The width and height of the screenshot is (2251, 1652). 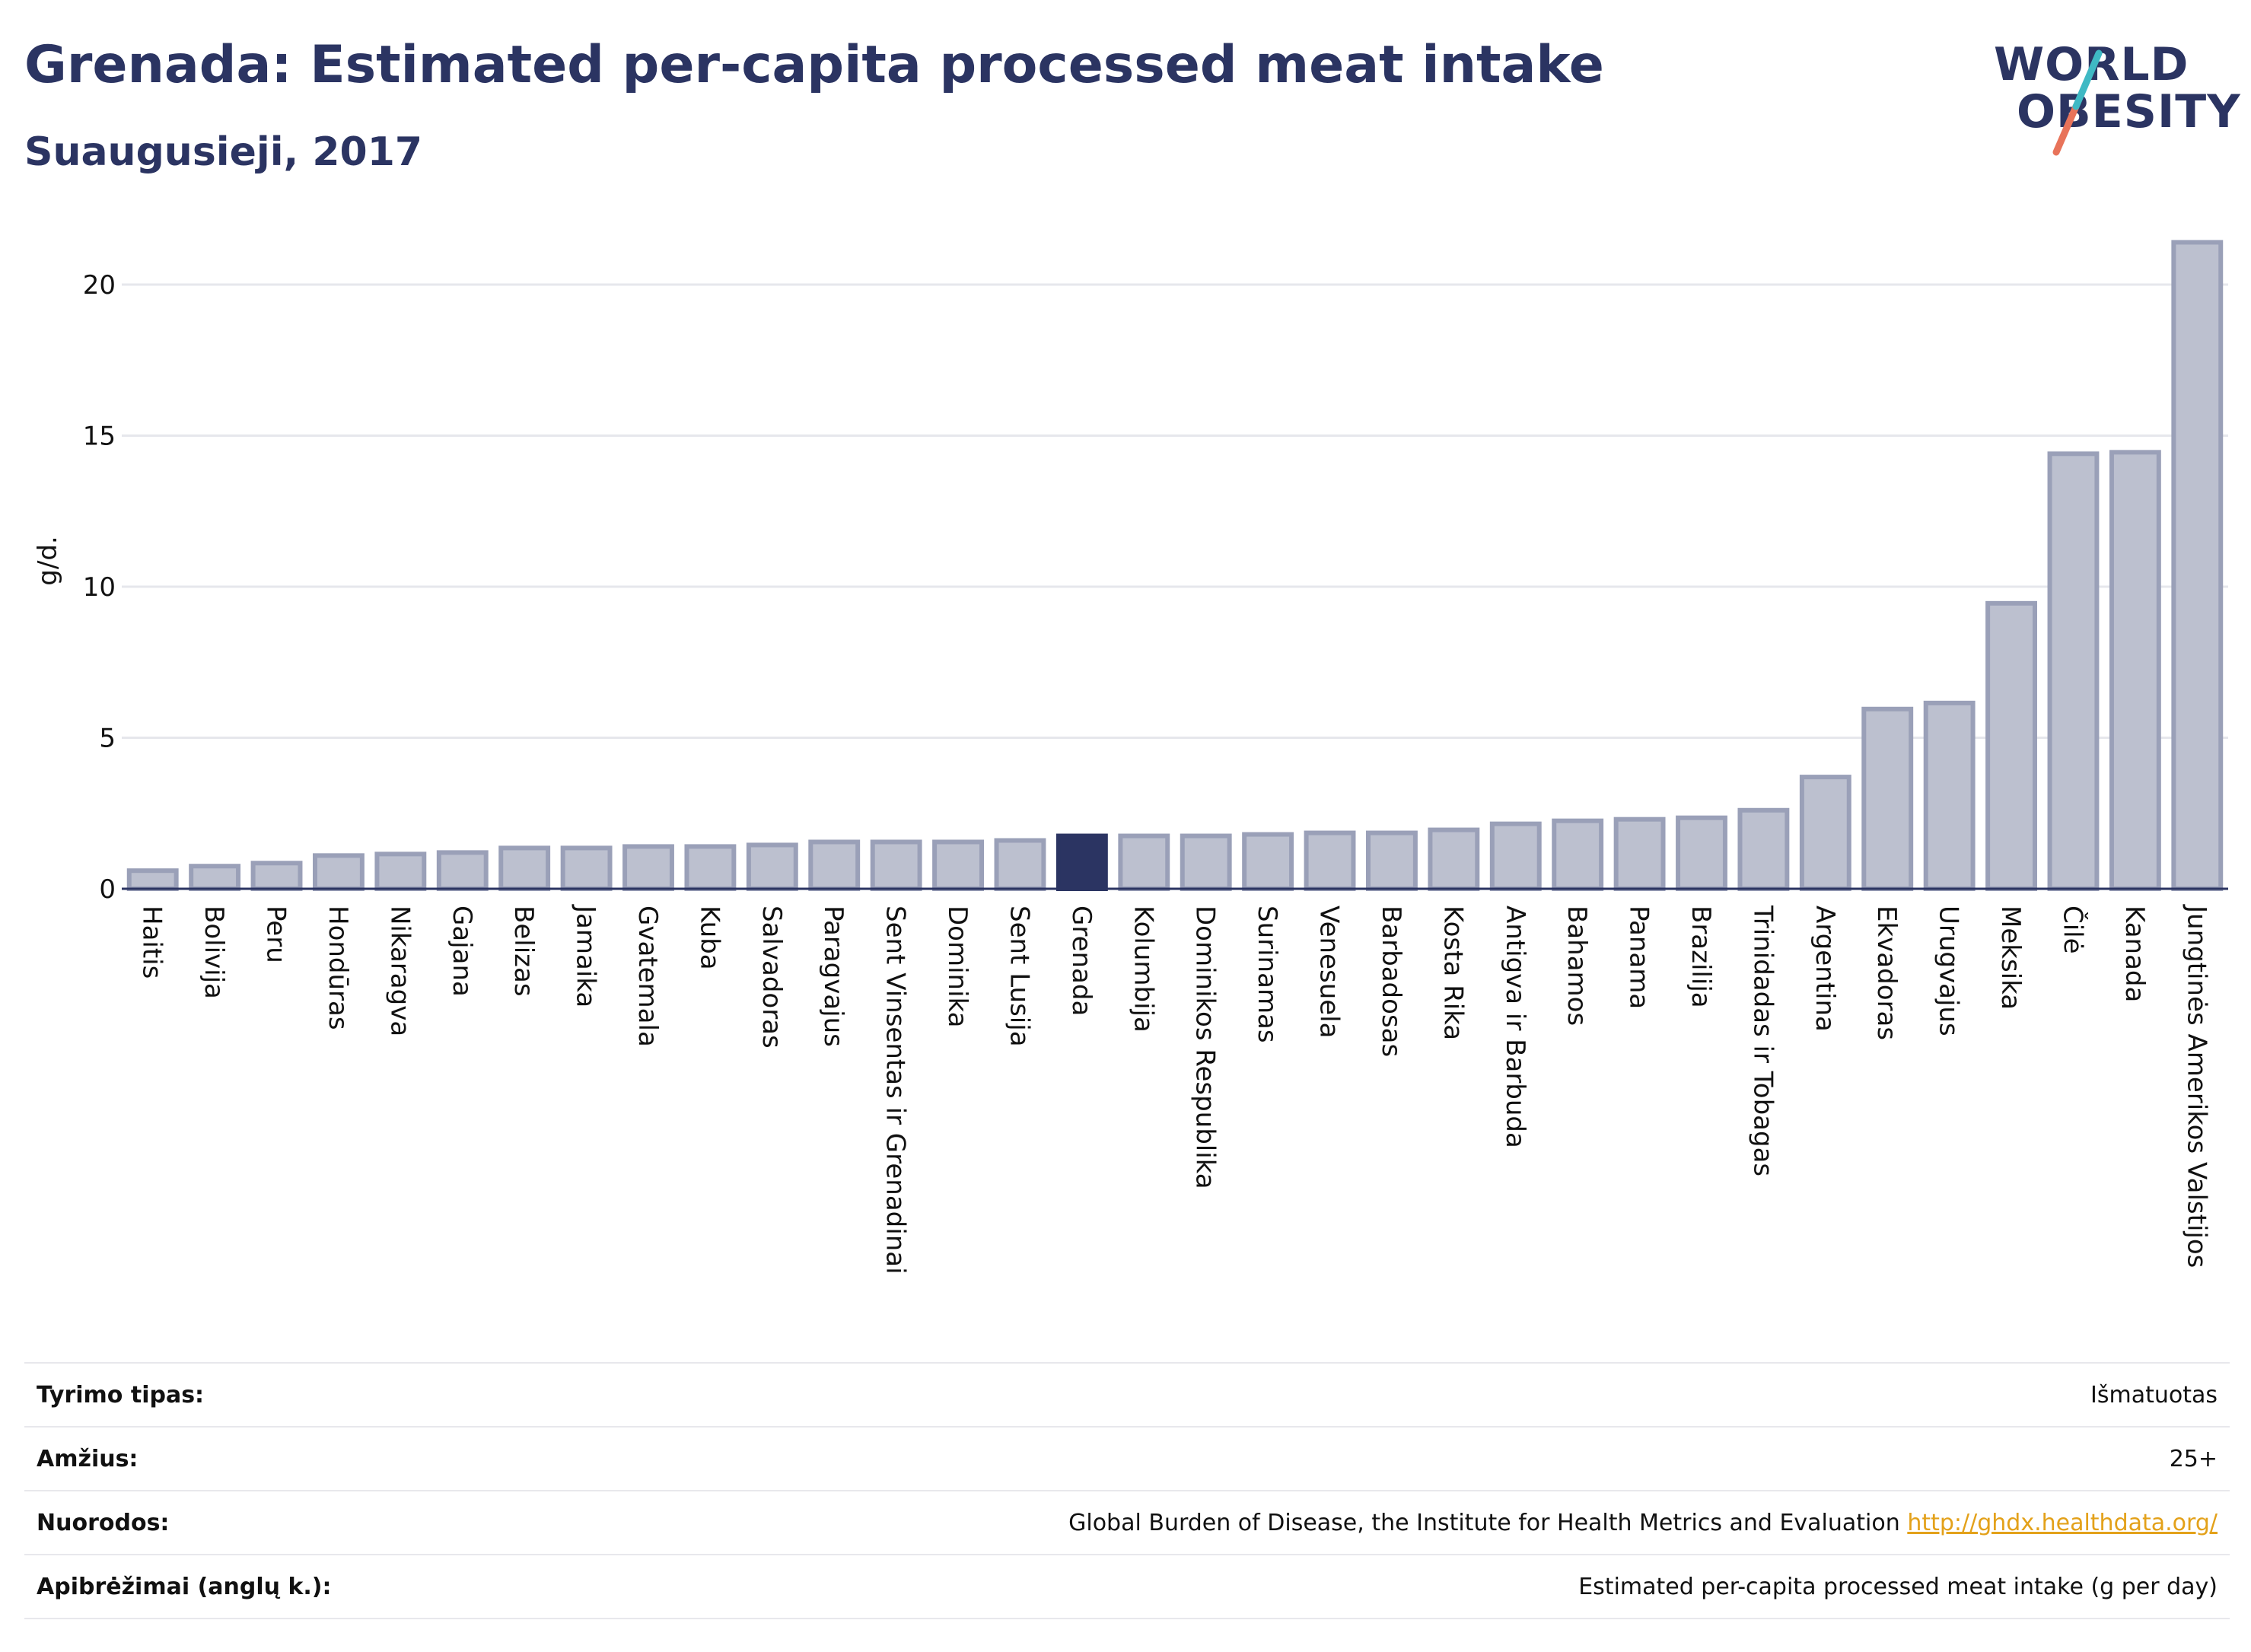 What do you see at coordinates (99, 285) in the screenshot?
I see `y-tick-label: 20` at bounding box center [99, 285].